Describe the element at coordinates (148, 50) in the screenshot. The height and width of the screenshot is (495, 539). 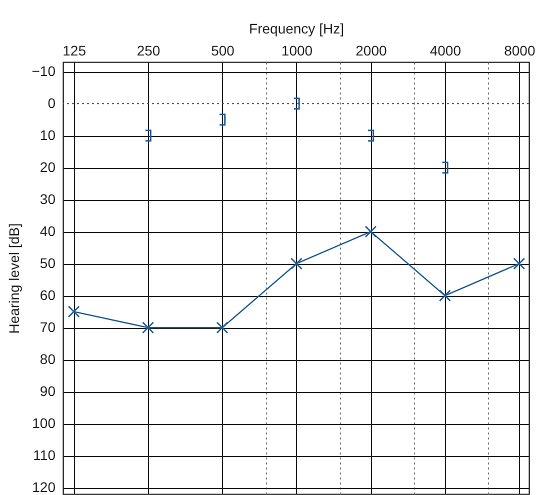
I see `x-tick-label: 250` at that location.